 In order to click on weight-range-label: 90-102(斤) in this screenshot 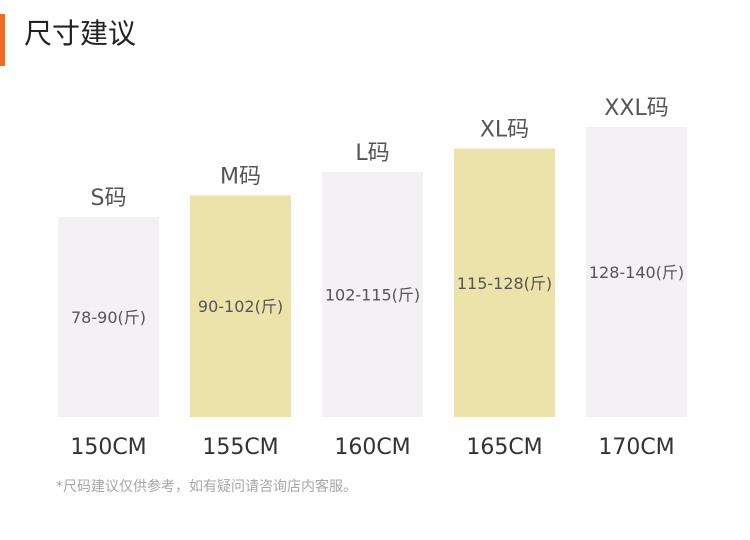, I will do `click(240, 306)`.